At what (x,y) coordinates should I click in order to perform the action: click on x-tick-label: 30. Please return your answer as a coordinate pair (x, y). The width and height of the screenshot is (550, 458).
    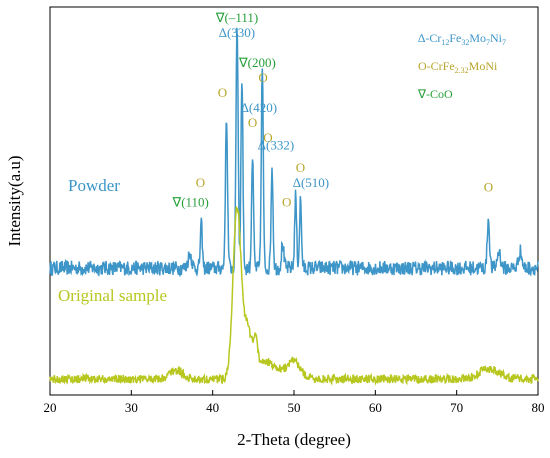
    Looking at the image, I should click on (131, 407).